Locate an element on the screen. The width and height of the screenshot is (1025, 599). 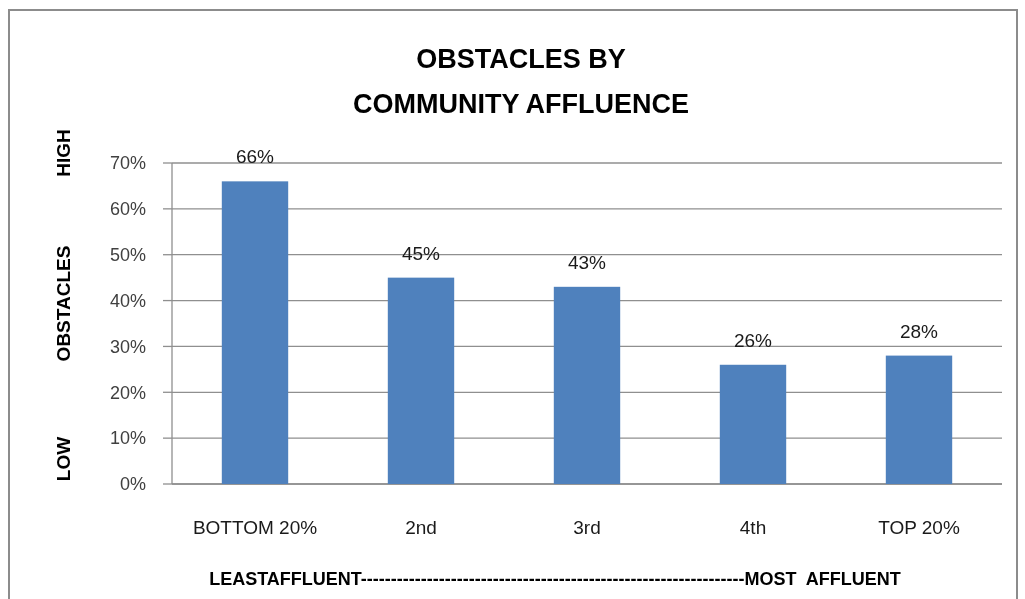
data-label: 43% is located at coordinates (587, 262).